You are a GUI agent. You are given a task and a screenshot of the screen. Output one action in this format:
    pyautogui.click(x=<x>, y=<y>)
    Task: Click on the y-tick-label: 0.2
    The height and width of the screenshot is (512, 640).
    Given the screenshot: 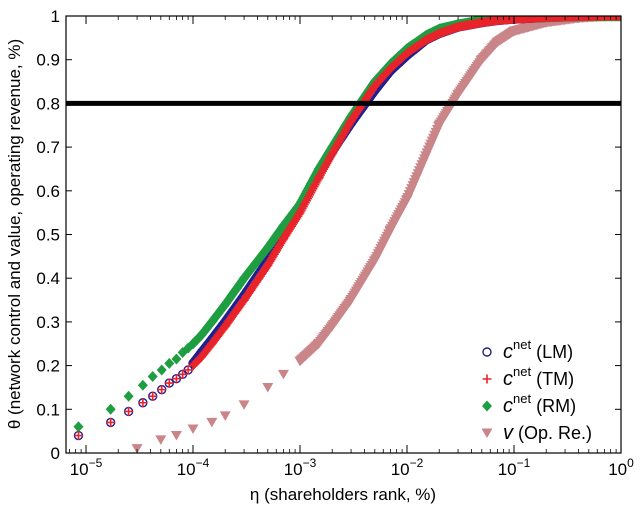 What is the action you would take?
    pyautogui.click(x=48, y=366)
    